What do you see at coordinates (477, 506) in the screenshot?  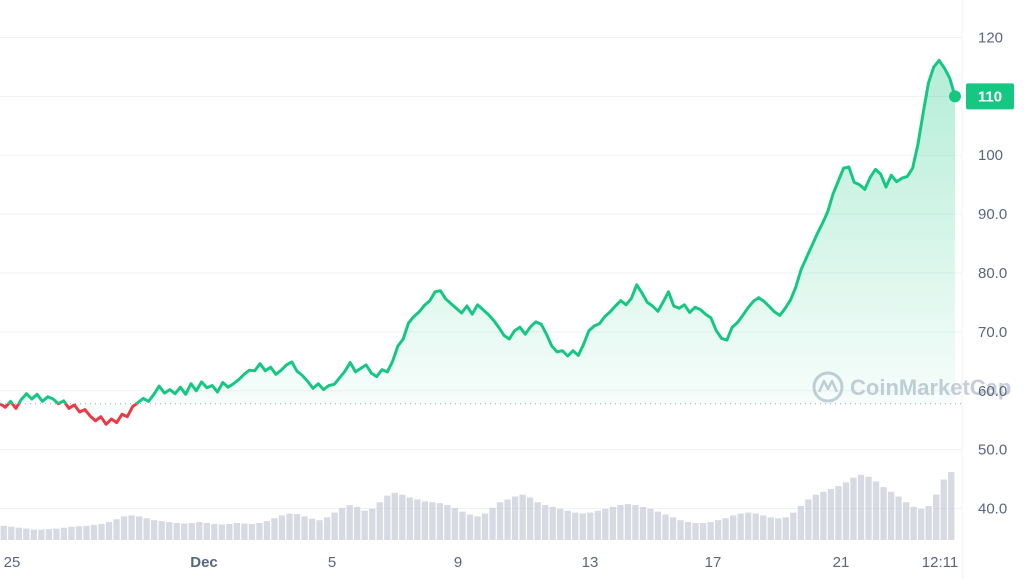 I see `volume-bars` at bounding box center [477, 506].